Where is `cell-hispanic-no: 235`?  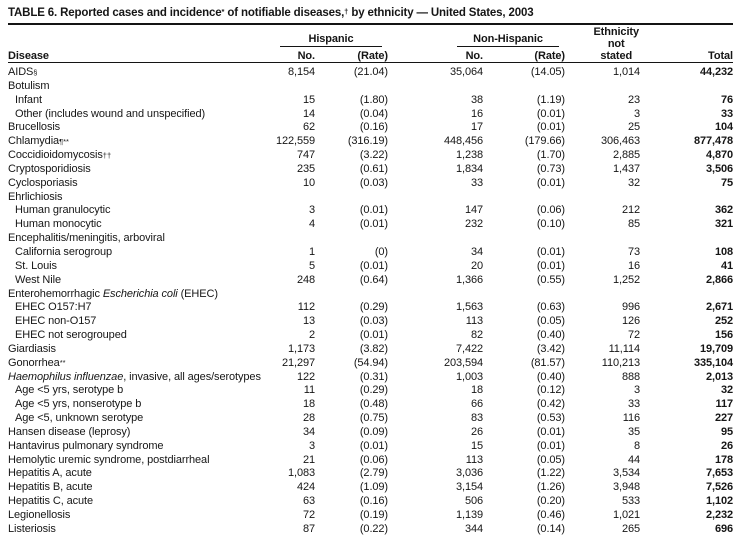 cell-hispanic-no: 235 is located at coordinates (305, 168).